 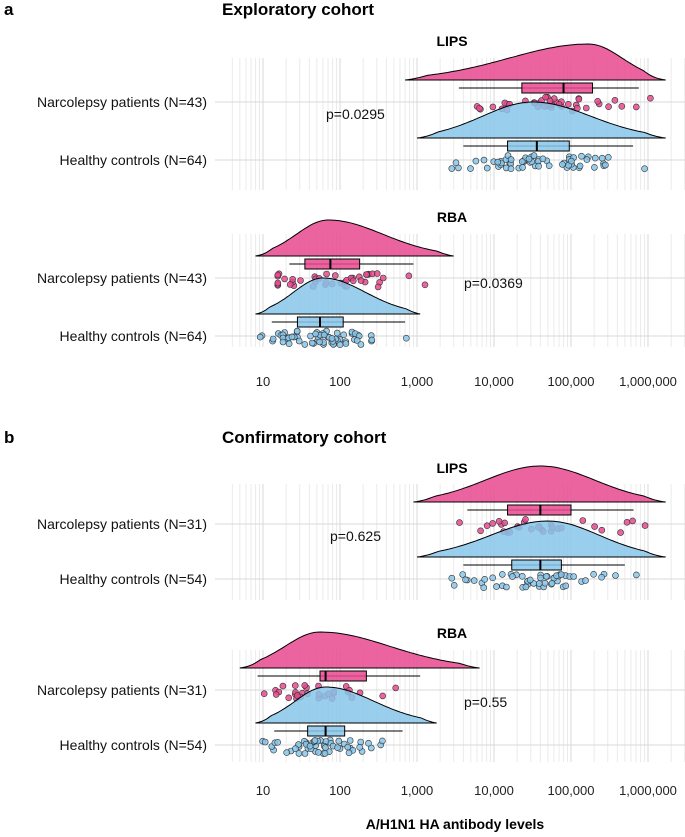 What do you see at coordinates (304, 437) in the screenshot?
I see `cohort-title-confirmatory: Confirmatory cohort` at bounding box center [304, 437].